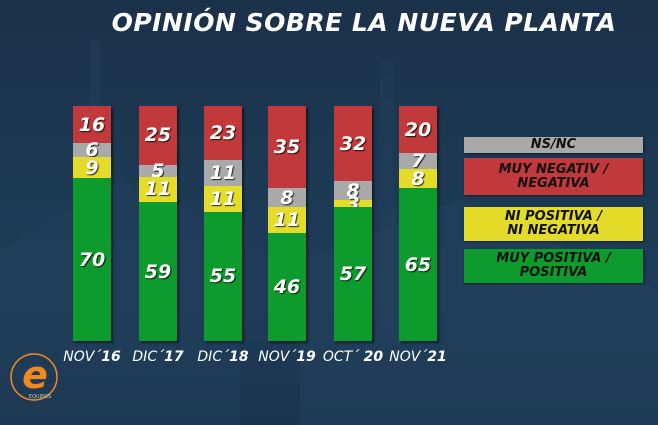 The width and height of the screenshot is (658, 425). I want to click on data-label: 23, so click(223, 133).